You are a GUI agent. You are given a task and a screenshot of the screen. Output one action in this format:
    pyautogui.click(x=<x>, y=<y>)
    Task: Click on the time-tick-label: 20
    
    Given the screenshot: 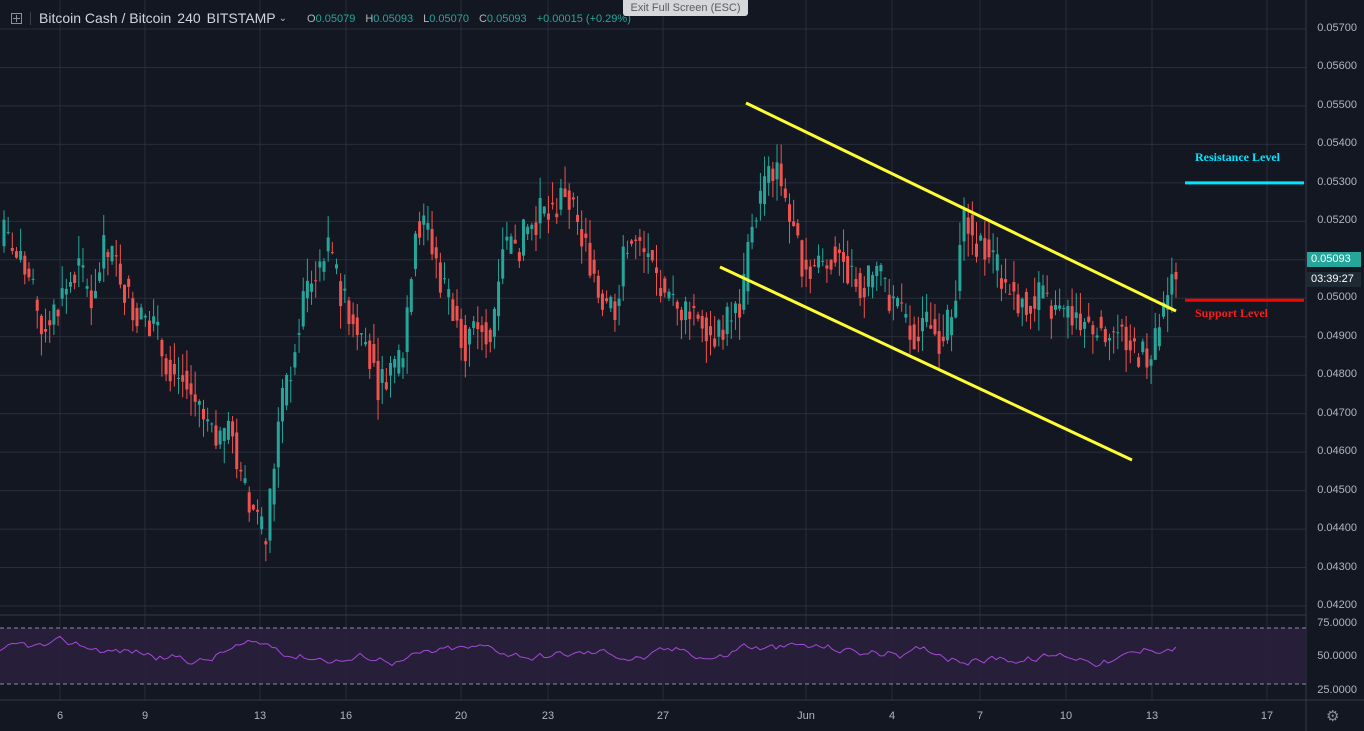 What is the action you would take?
    pyautogui.click(x=461, y=716)
    